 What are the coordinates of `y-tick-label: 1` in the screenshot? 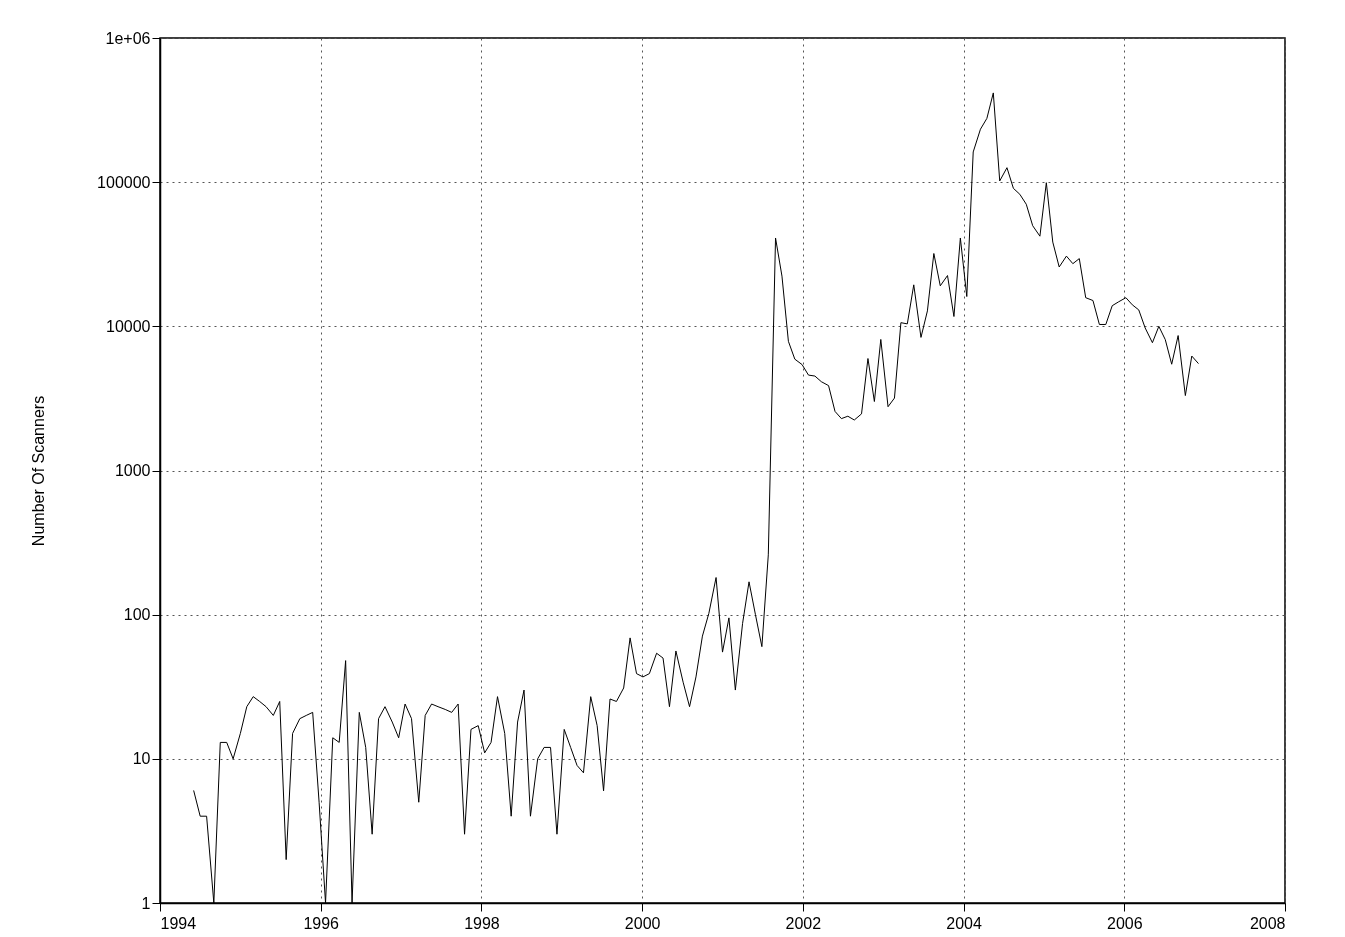 It's located at (146, 903).